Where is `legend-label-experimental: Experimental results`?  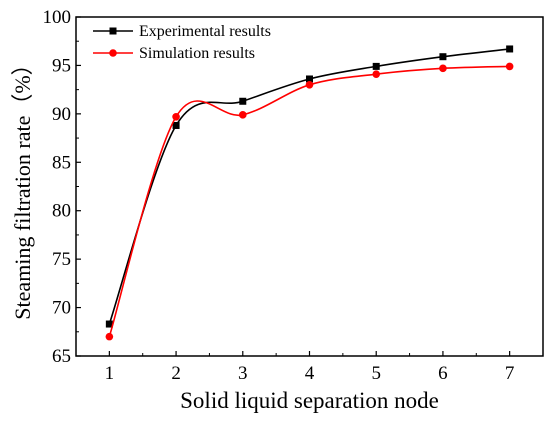 legend-label-experimental: Experimental results is located at coordinates (205, 31).